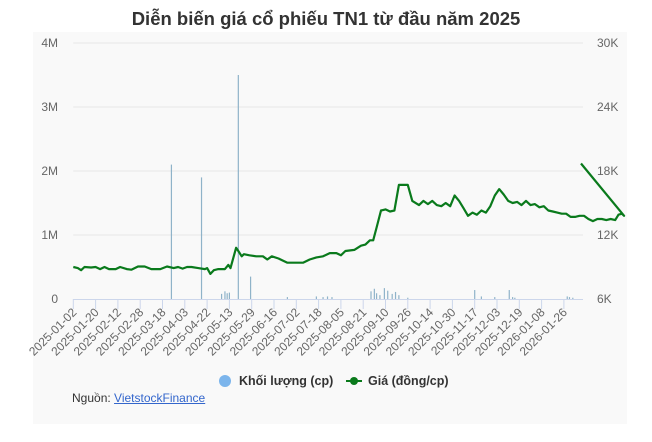  I want to click on y-right-tick-label: 30K, so click(607, 43).